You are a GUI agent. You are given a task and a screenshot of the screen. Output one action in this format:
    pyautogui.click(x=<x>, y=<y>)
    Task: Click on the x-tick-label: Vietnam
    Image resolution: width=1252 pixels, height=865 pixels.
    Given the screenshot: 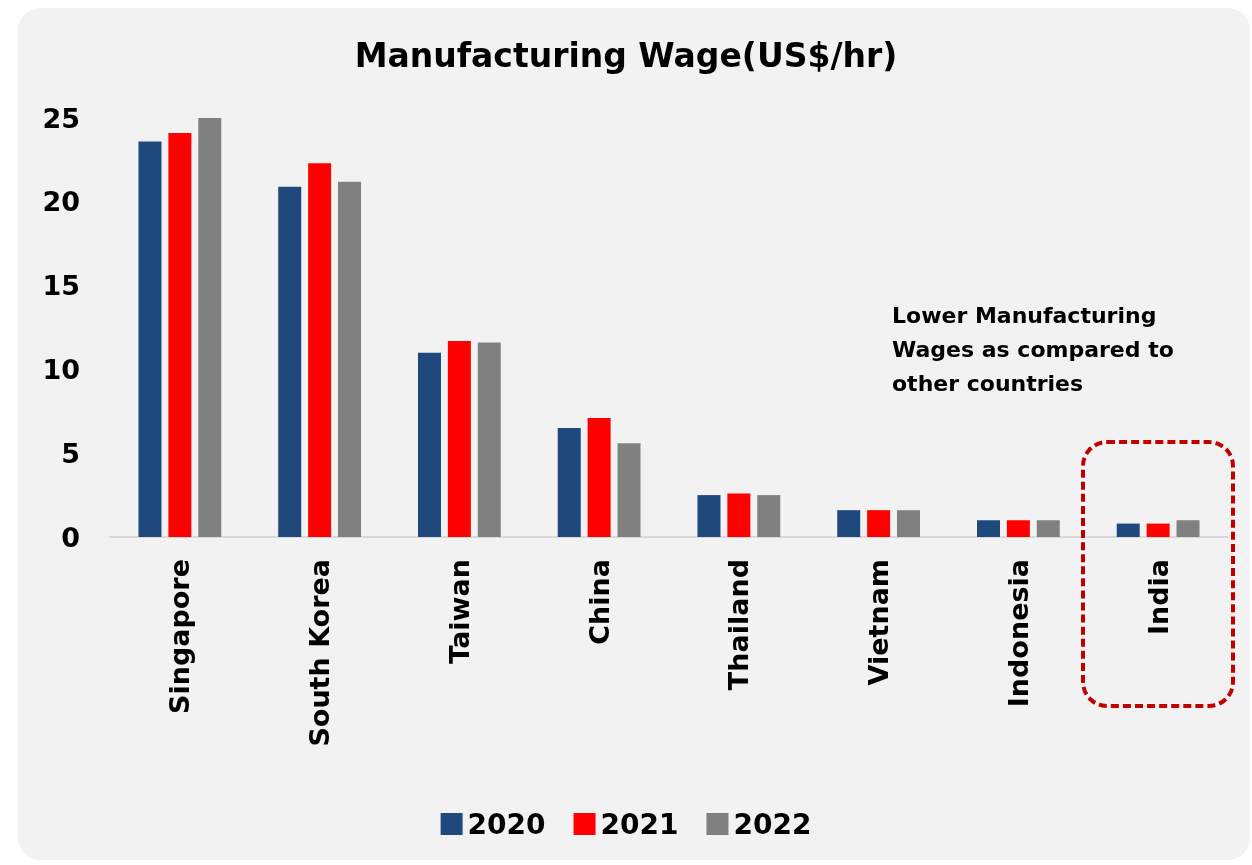 What is the action you would take?
    pyautogui.click(x=879, y=622)
    